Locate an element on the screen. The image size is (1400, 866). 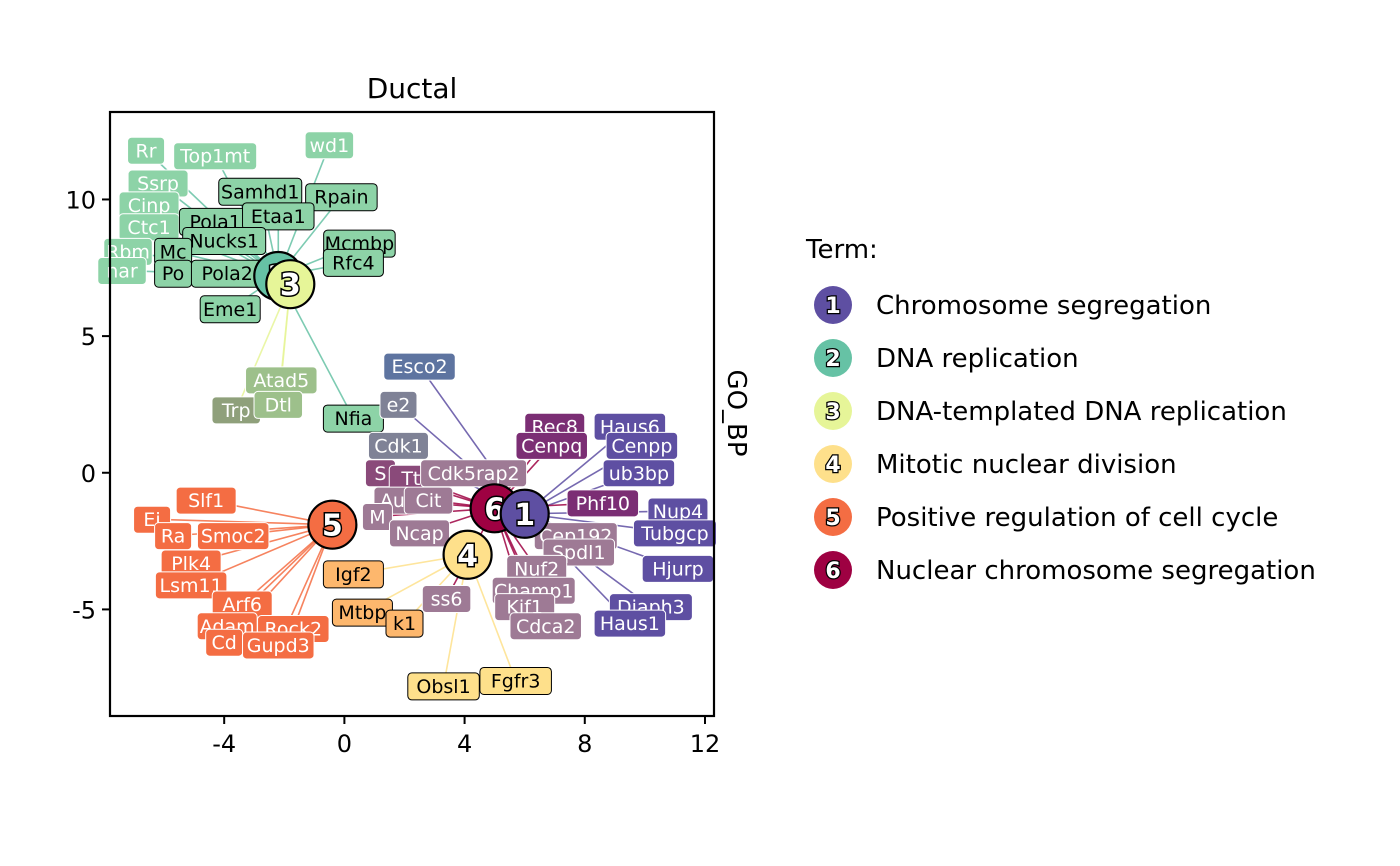
gene-label-nucks1: Nucks1 is located at coordinates (224, 240).